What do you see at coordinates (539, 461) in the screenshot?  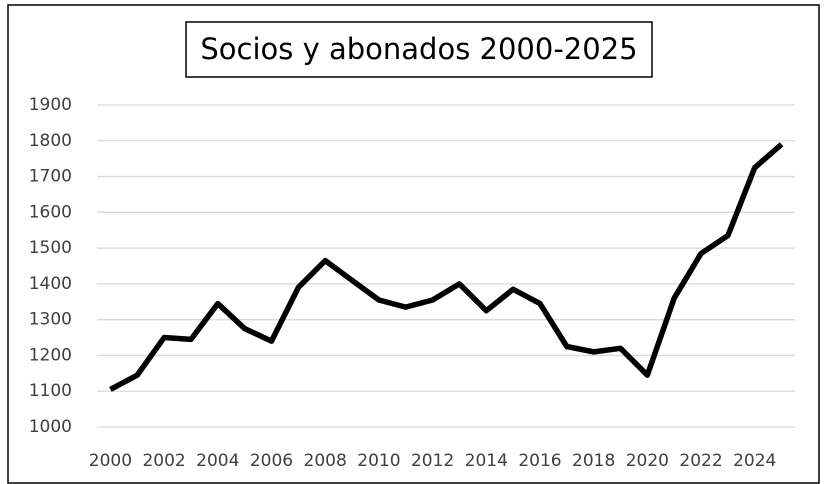 I see `x-tick-label: 2016` at bounding box center [539, 461].